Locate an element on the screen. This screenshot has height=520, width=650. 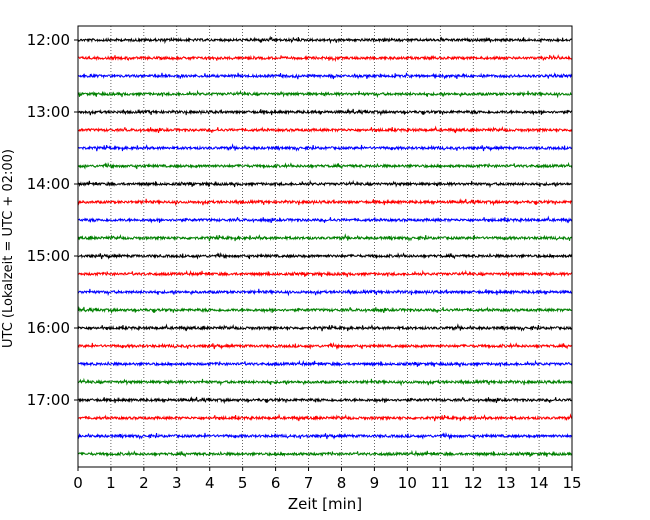
x-tick-label: 11 is located at coordinates (440, 483).